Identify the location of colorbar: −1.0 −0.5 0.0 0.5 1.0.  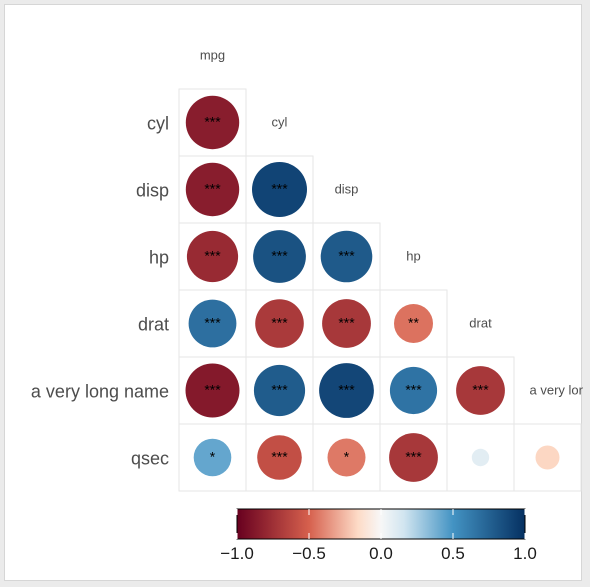
(378, 535).